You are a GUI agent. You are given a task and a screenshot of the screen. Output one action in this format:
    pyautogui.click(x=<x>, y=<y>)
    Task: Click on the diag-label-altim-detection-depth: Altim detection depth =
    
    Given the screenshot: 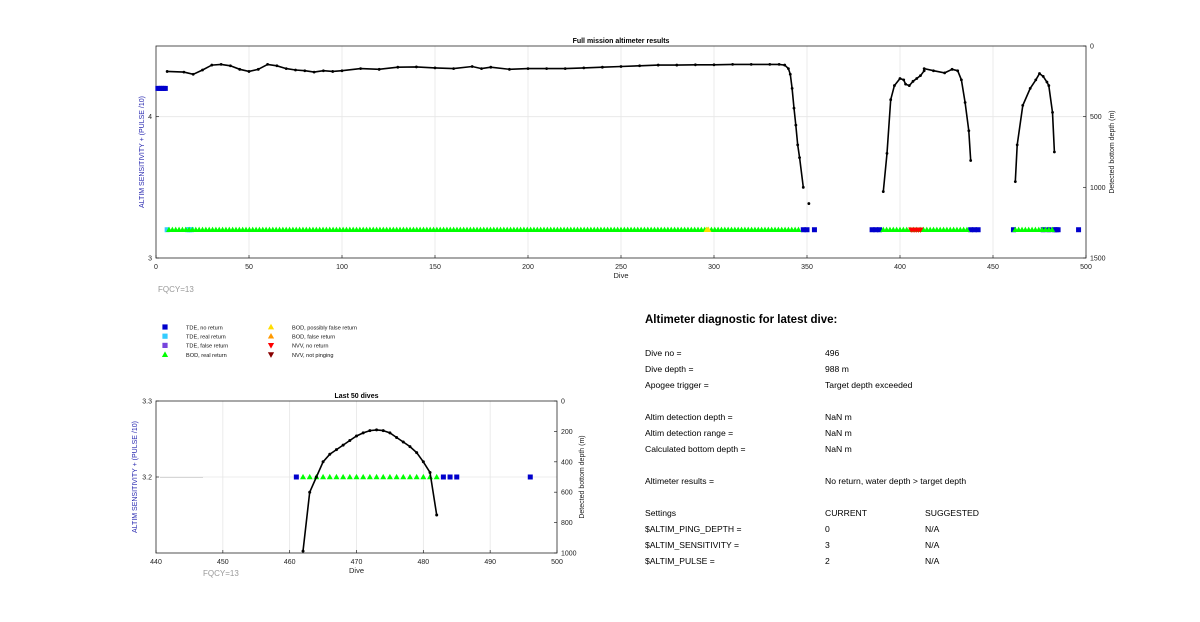 What is the action you would take?
    pyautogui.click(x=689, y=417)
    